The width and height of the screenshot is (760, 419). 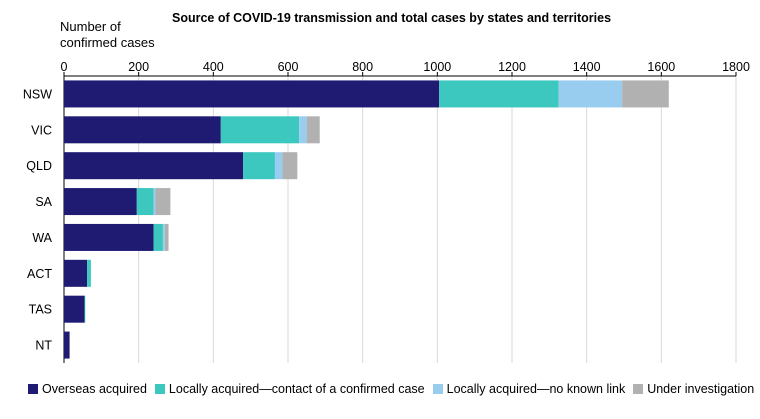 I want to click on legend-label: Locally acquired—no known link, so click(x=536, y=389).